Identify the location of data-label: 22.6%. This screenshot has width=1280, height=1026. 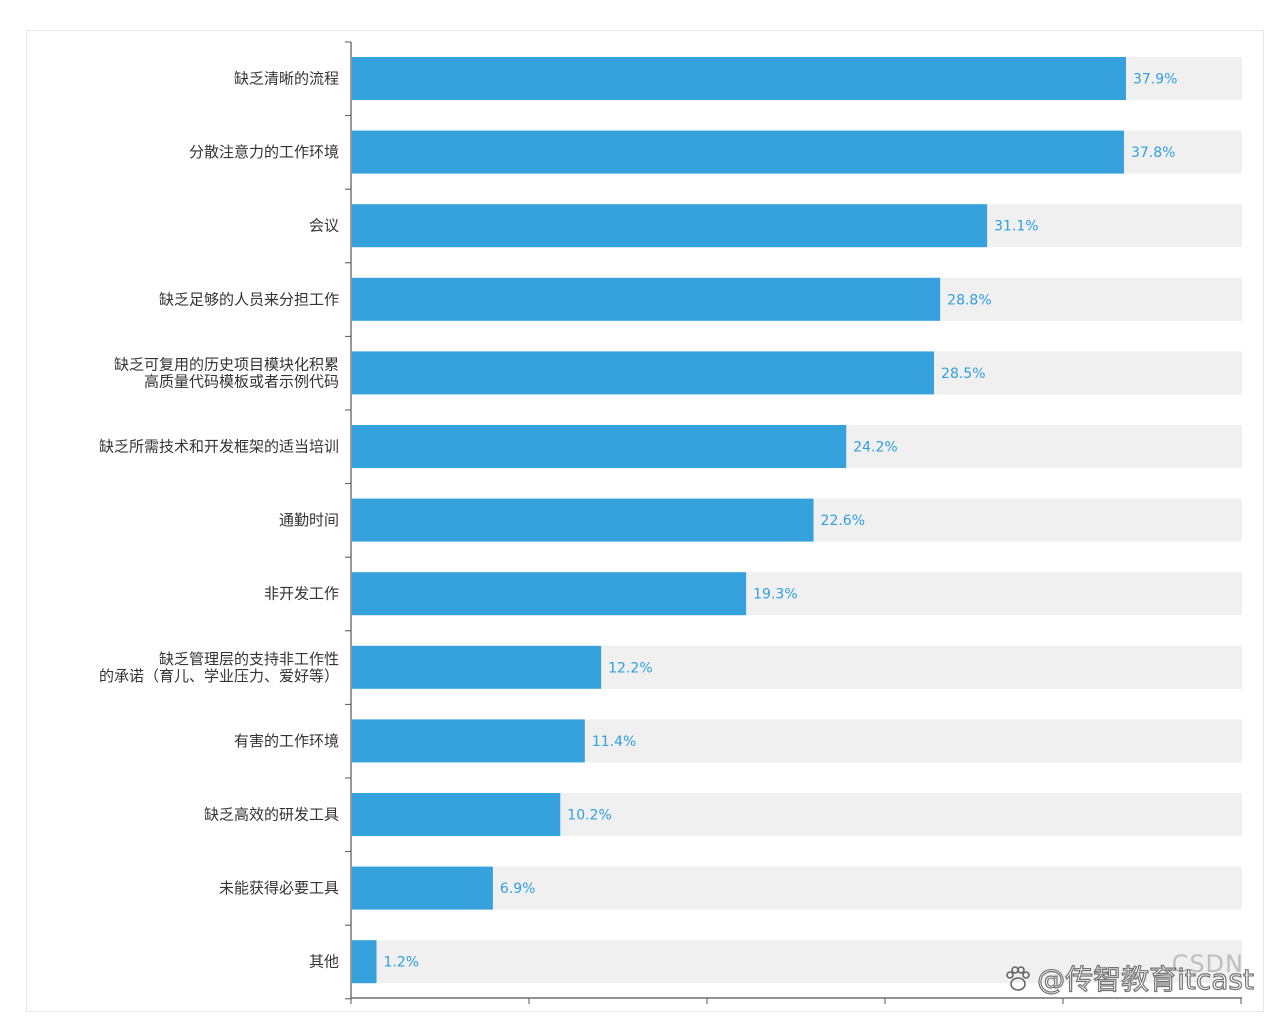
(843, 521).